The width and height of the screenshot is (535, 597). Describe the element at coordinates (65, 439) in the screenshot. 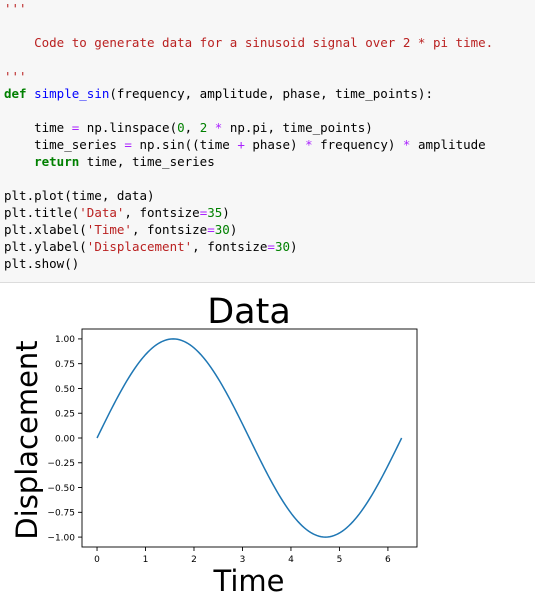

I see `y-tick-label: 0.00` at that location.